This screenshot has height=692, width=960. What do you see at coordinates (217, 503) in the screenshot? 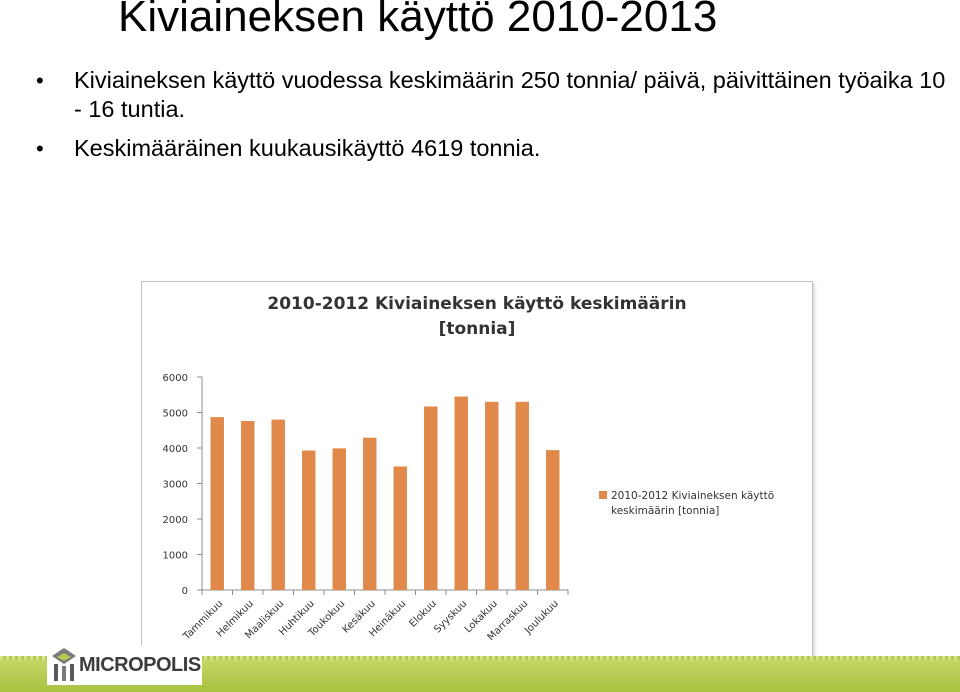
I see `bar-tammikuu` at bounding box center [217, 503].